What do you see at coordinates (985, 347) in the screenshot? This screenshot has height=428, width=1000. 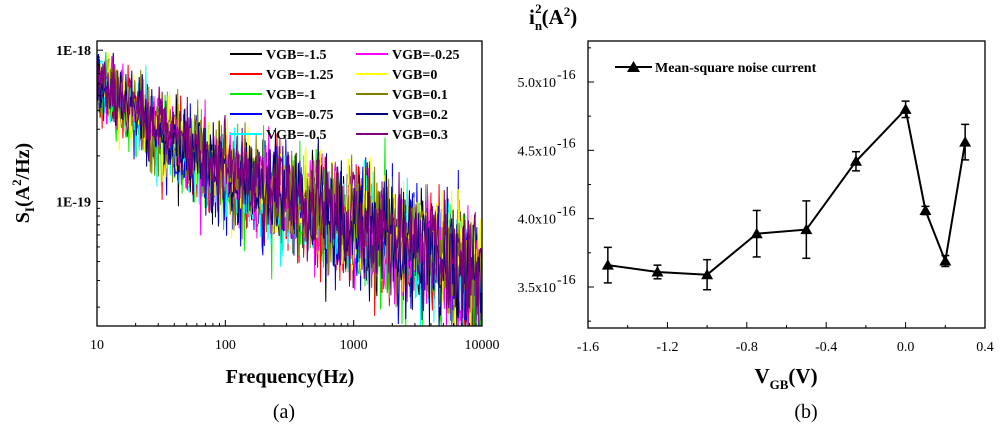 I see `x-tick-label: 0.4` at bounding box center [985, 347].